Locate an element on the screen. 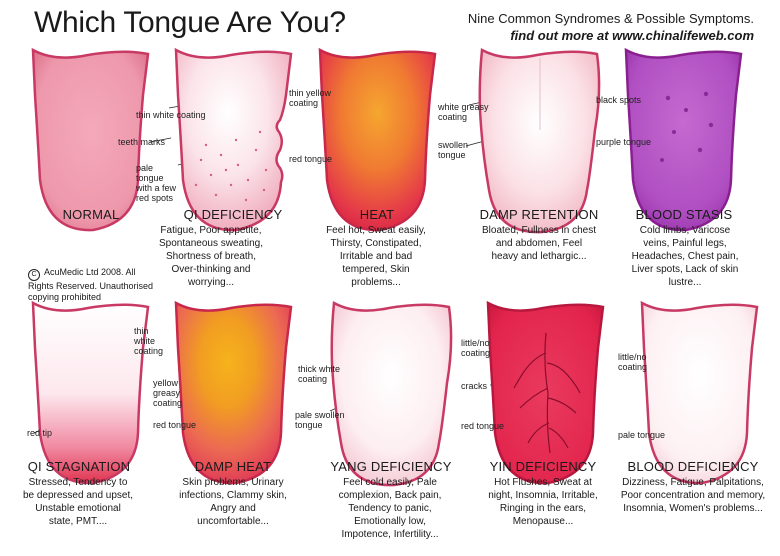 This screenshot has width=780, height=556. tongue-qi-deficiency is located at coordinates (233, 139).